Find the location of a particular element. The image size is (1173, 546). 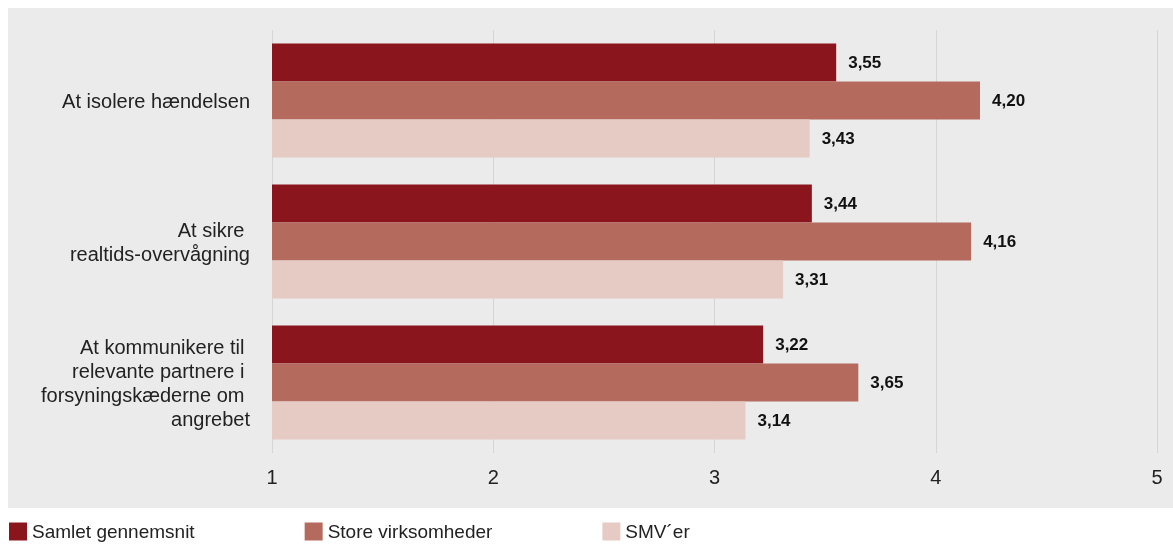

x-tick-label: 1 is located at coordinates (272, 477).